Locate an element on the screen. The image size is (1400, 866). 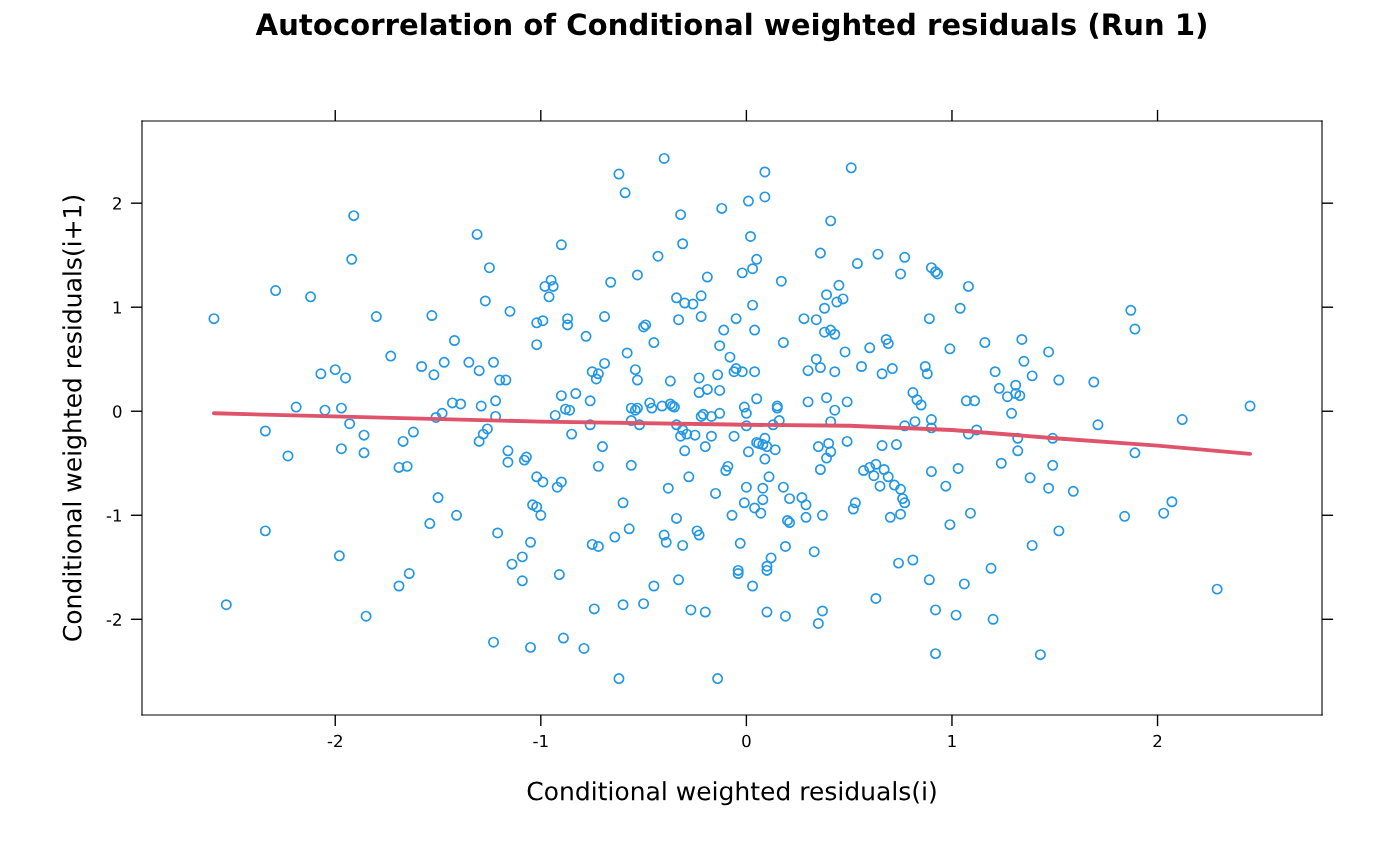
y-tick-label: 0 is located at coordinates (117, 411).